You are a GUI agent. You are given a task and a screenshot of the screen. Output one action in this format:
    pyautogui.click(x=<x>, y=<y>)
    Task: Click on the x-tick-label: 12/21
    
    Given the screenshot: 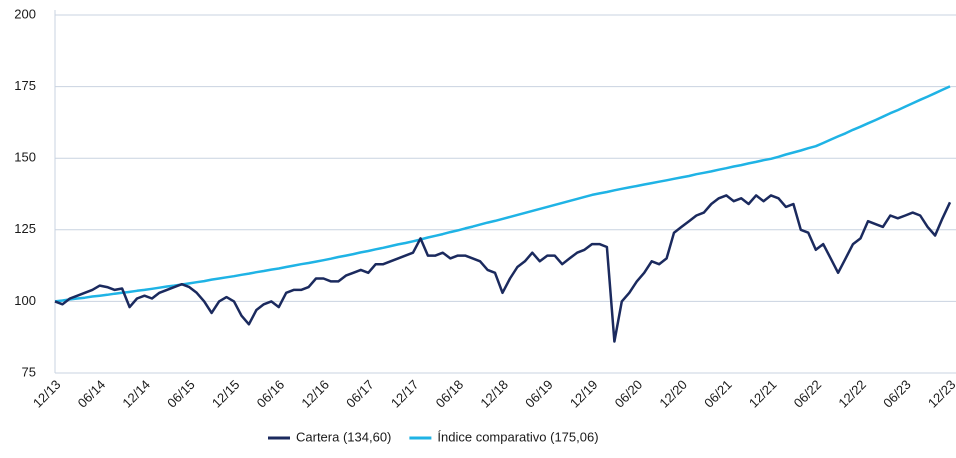 What is the action you would take?
    pyautogui.click(x=763, y=394)
    